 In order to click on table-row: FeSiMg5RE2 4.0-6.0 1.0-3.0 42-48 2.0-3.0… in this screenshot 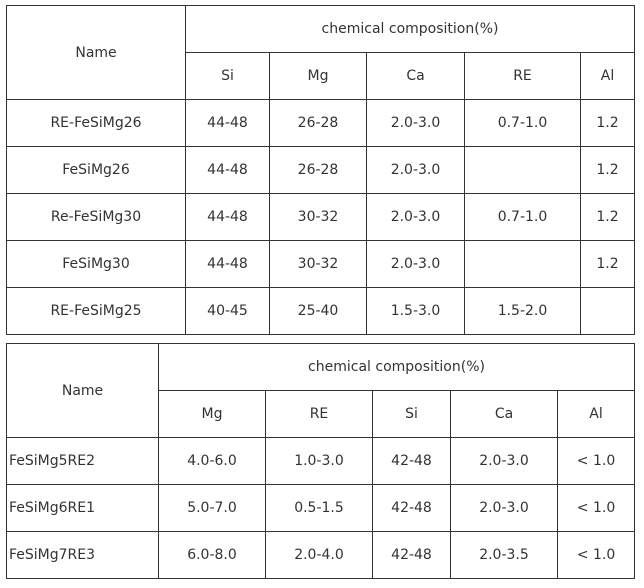, I will do `click(321, 461)`.